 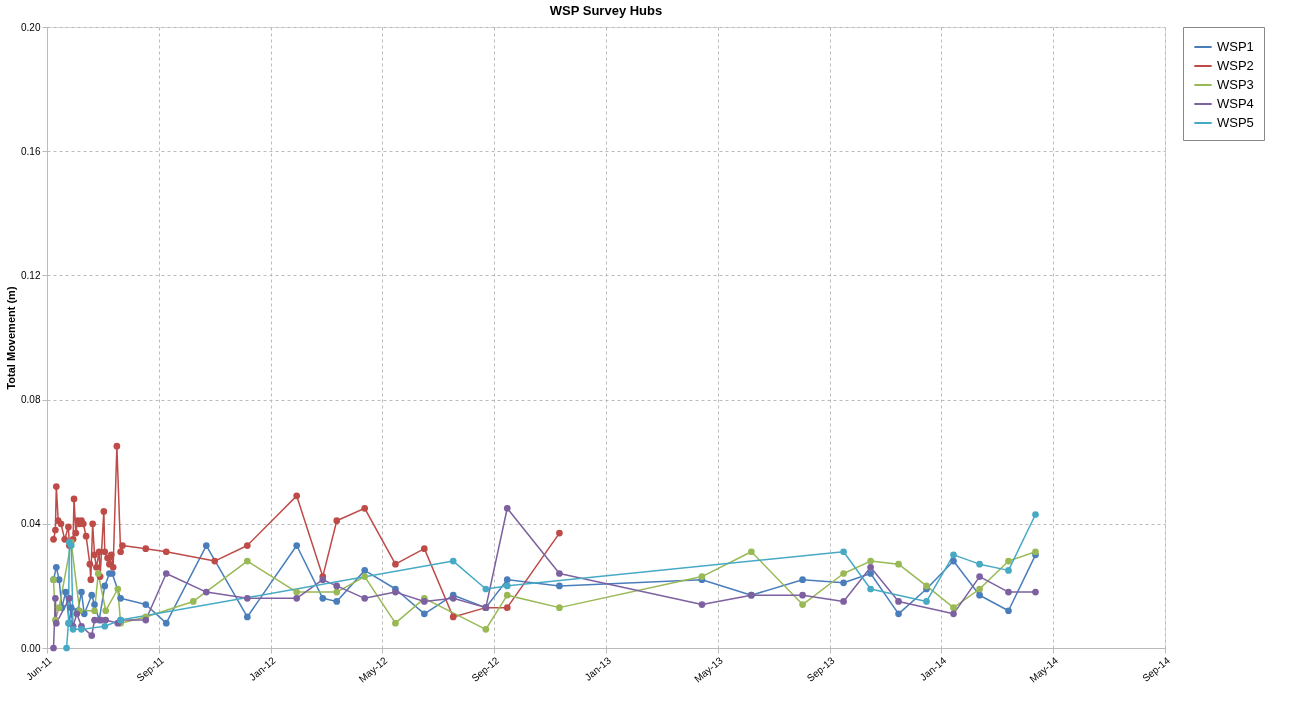 I want to click on chart-title: WSP Survey Hubs, so click(x=606, y=10).